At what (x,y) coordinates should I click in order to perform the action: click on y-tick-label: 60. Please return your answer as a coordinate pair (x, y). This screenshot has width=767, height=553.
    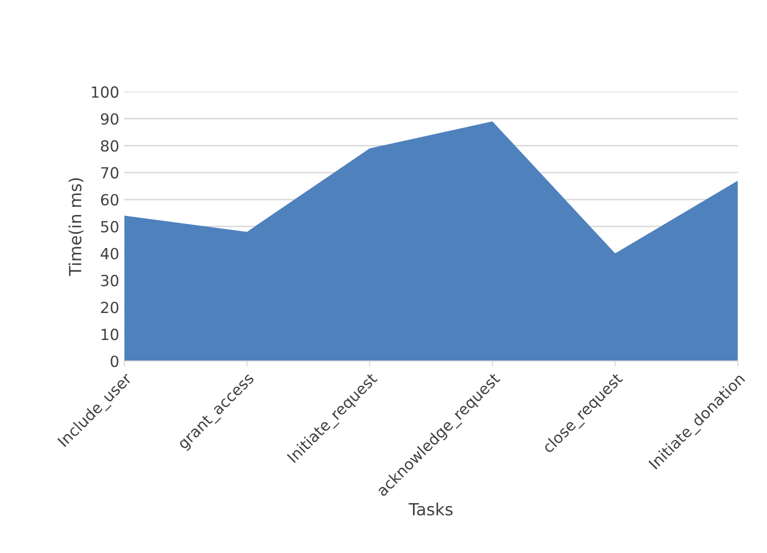
    Looking at the image, I should click on (109, 200).